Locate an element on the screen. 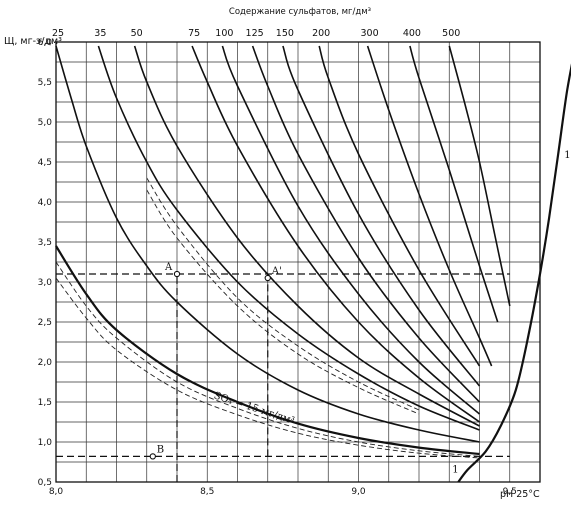  y-tick-label: 1,5 is located at coordinates (45, 403).